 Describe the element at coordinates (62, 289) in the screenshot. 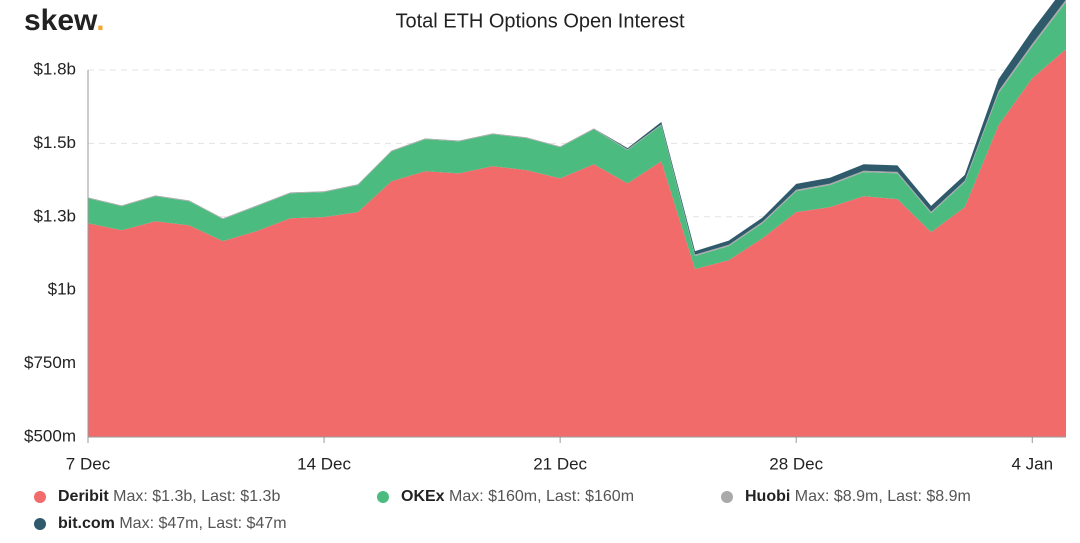

I see `y-tick-label: $1b` at that location.